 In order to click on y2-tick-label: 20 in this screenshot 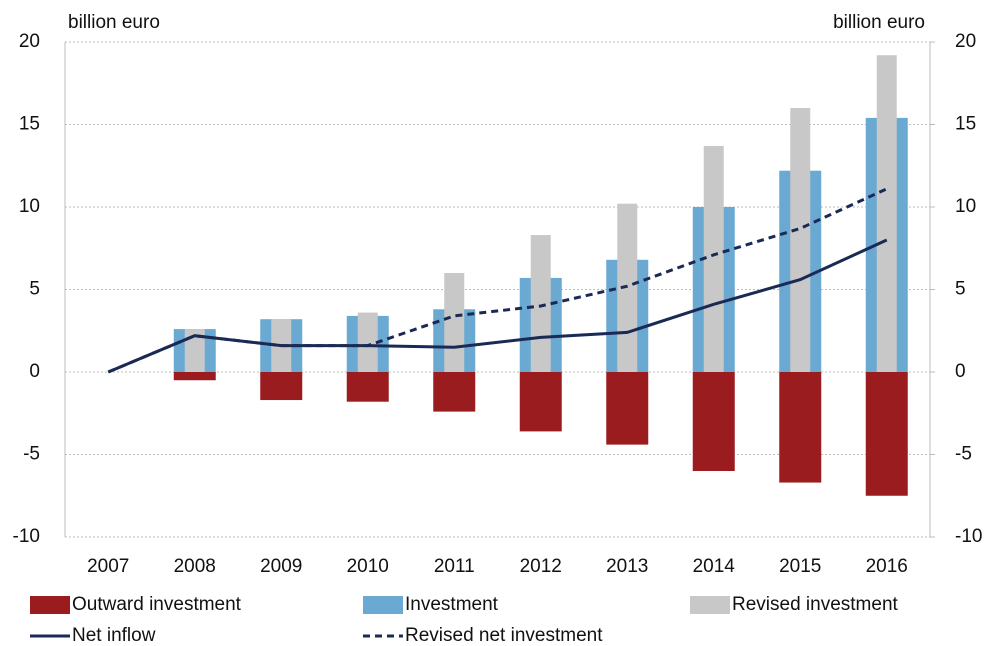, I will do `click(965, 41)`.